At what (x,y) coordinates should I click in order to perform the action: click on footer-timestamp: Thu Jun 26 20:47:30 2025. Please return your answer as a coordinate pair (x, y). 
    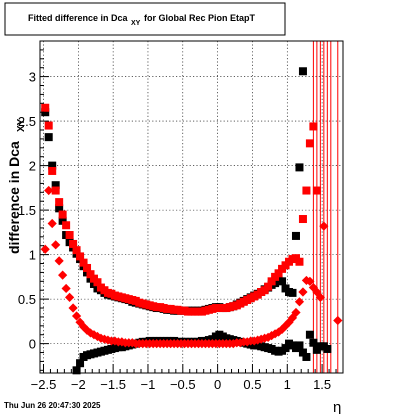
    Looking at the image, I should click on (52, 405).